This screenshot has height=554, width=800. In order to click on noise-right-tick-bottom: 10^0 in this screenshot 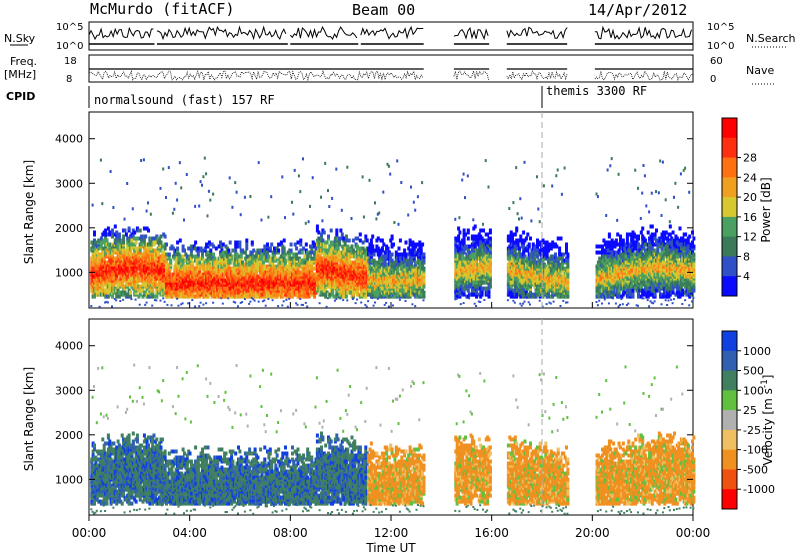, I will do `click(720, 46)`.